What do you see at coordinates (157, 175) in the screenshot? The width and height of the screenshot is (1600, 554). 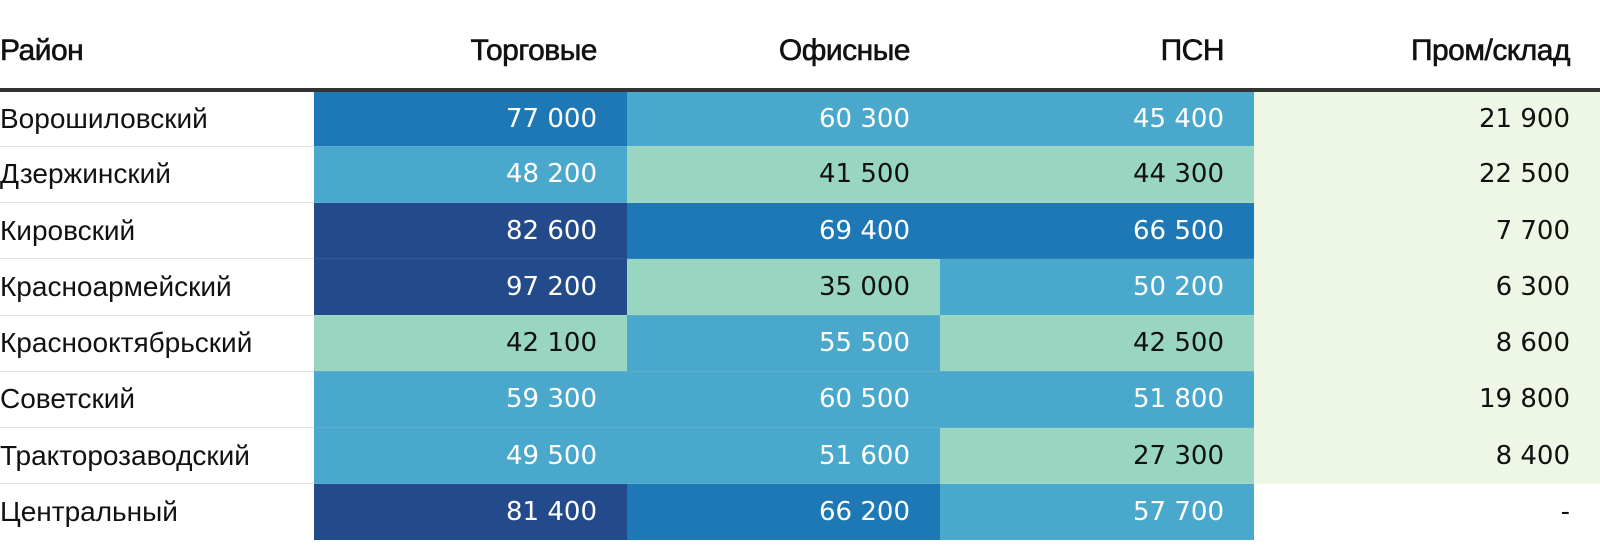 I see `district-name: Дзержинский` at bounding box center [157, 175].